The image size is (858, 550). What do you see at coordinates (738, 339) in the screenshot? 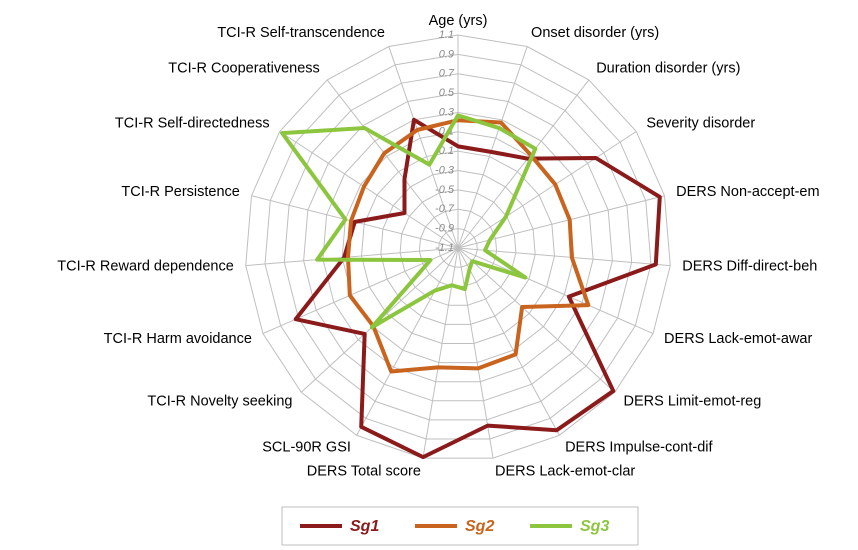
I see `category-label: DERS Lack-emot-awar` at bounding box center [738, 339].